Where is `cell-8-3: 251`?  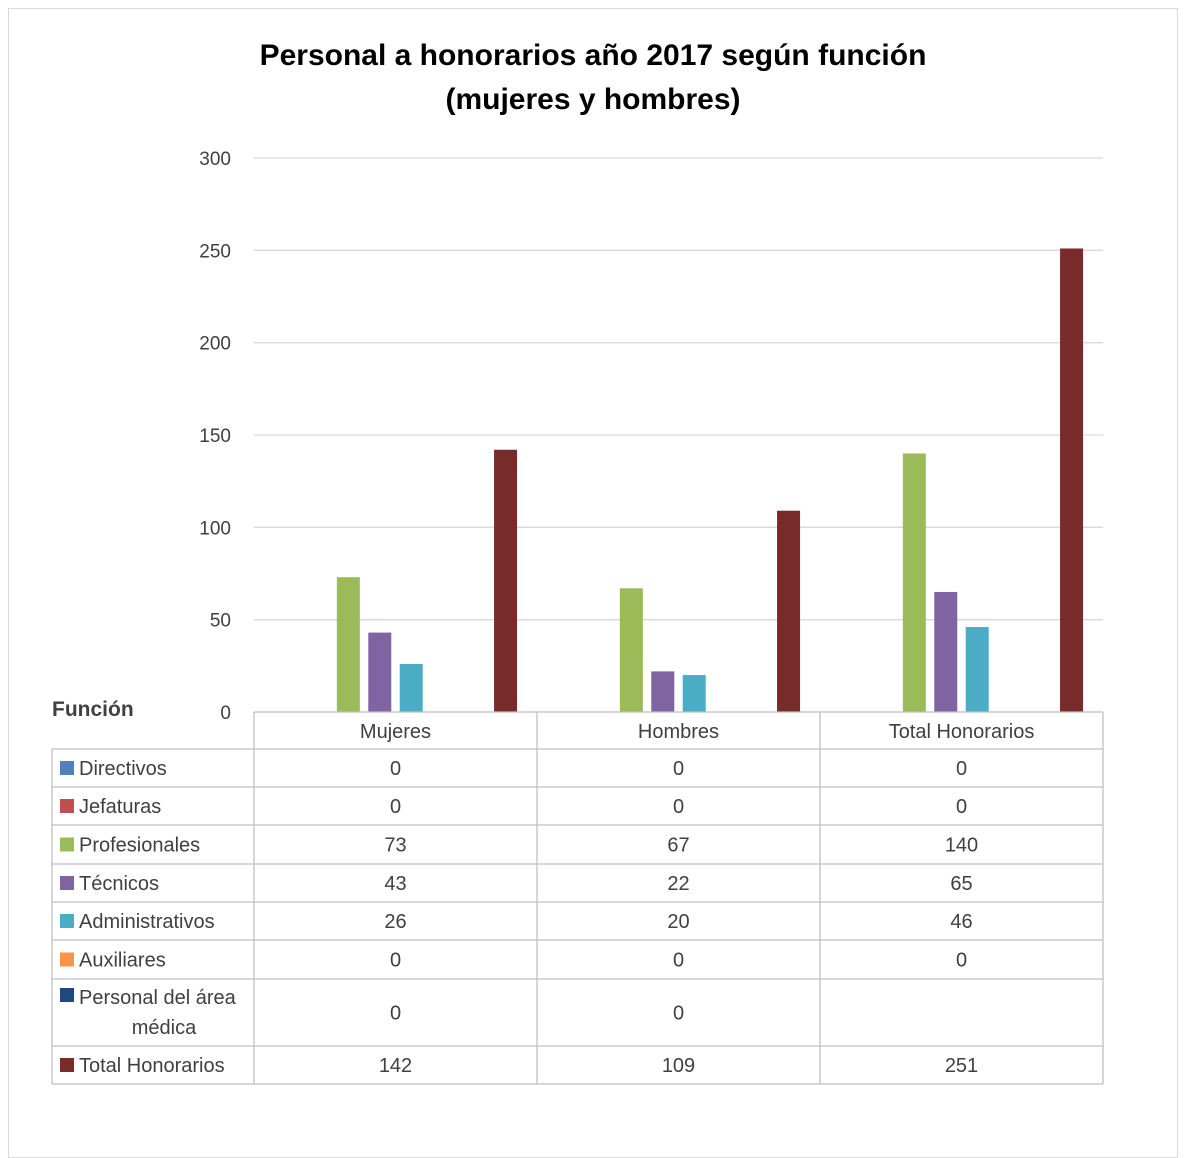 cell-8-3: 251 is located at coordinates (961, 1066).